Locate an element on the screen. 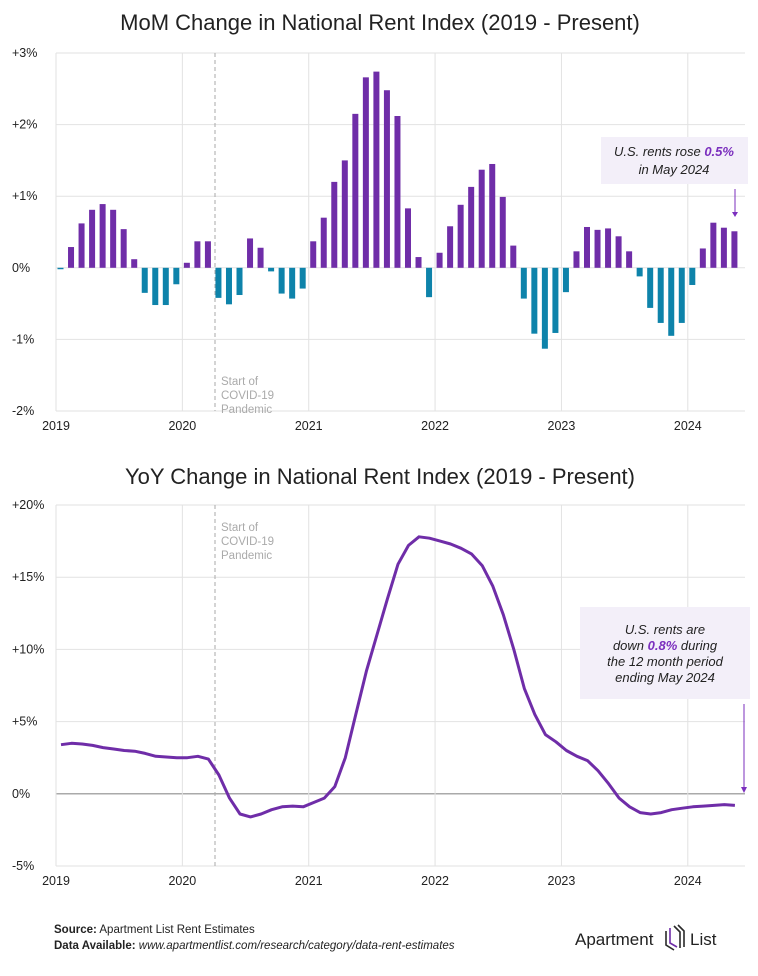 The width and height of the screenshot is (758, 976). covid-marker: Start of COVID-19 Pandemic is located at coordinates (247, 396).